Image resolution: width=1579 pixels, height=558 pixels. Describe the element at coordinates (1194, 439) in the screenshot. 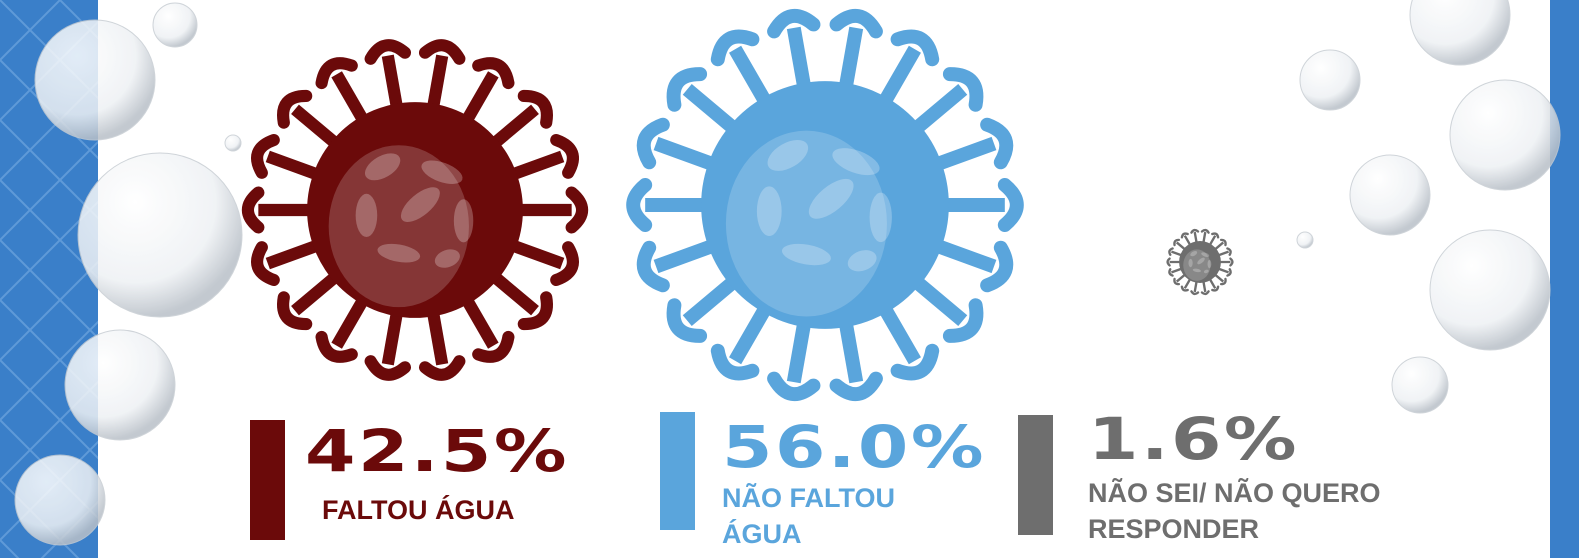

I see `value-label: 1.6%` at that location.